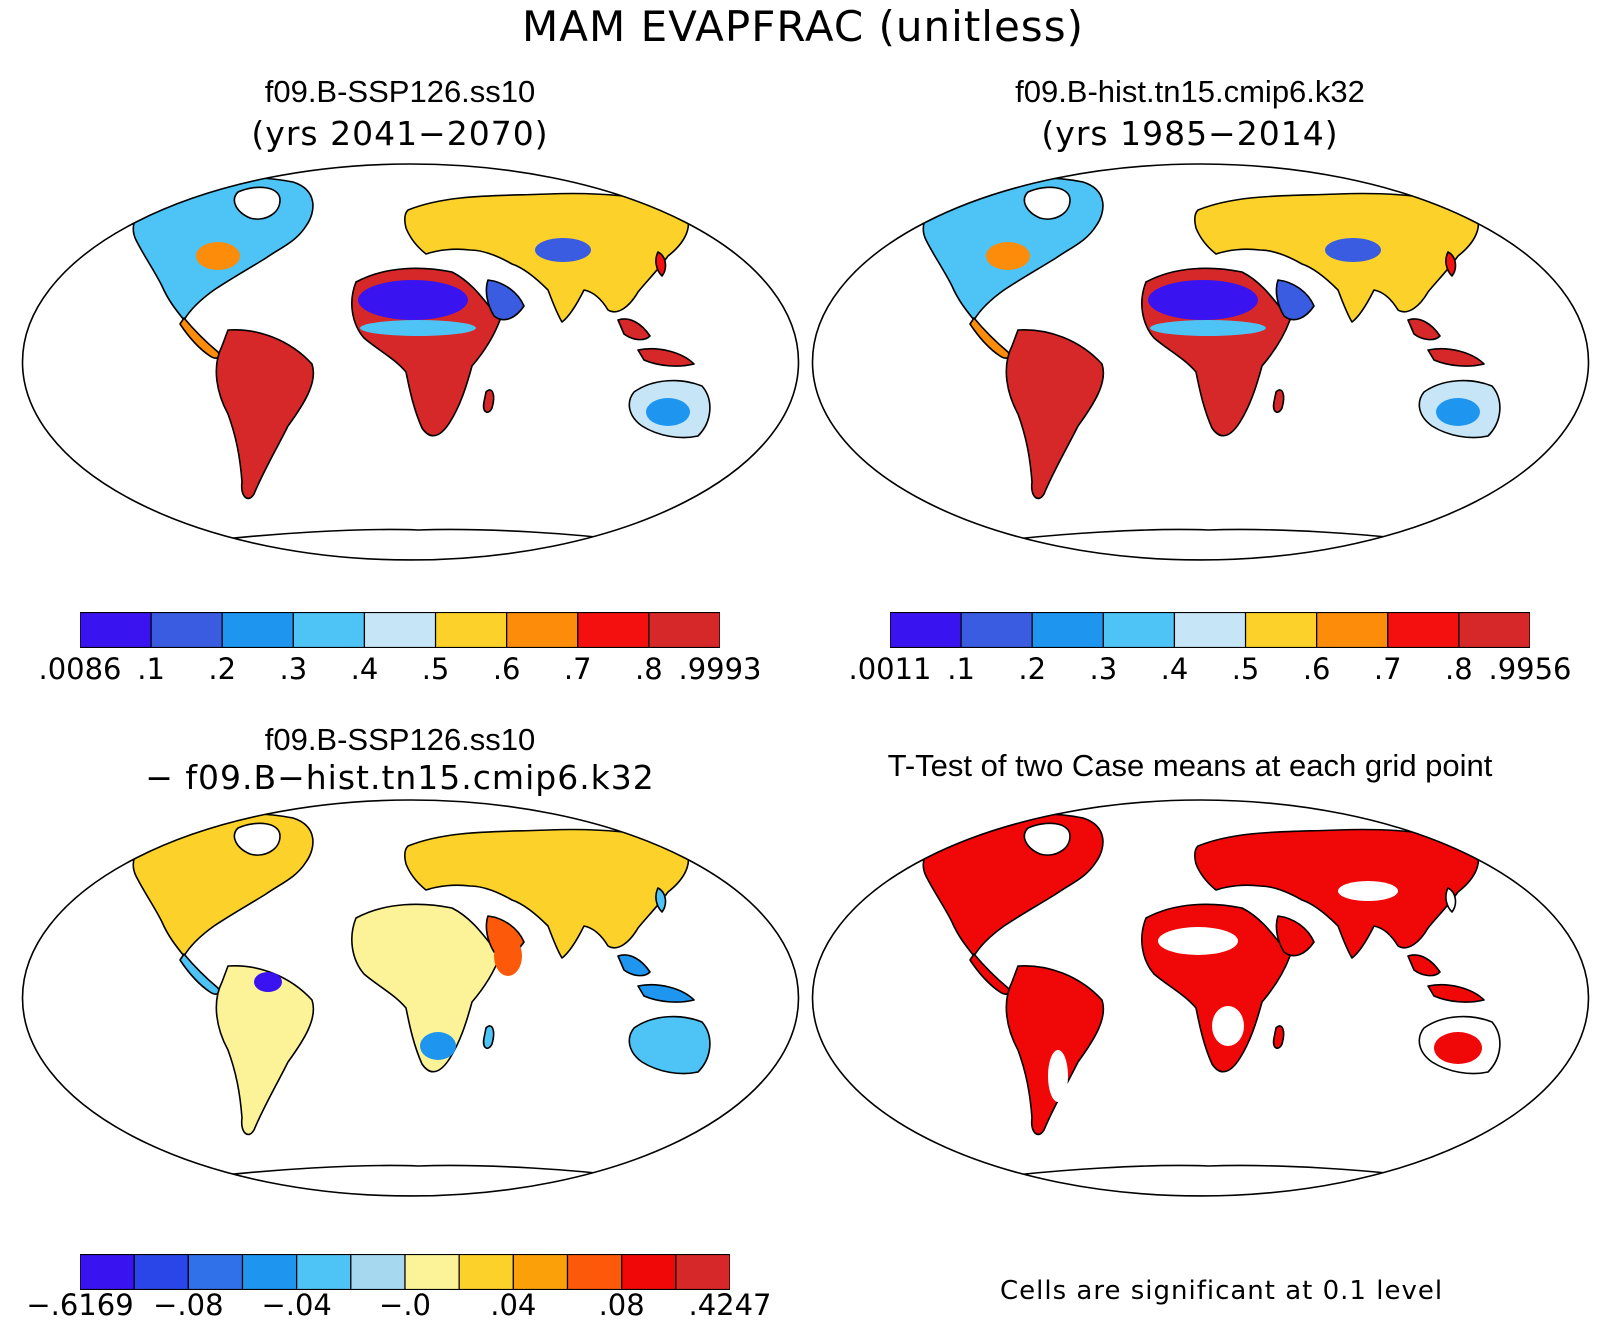 The height and width of the screenshot is (1324, 1606). I want to click on main-title: MAM EVAPFRAC (unitless), so click(803, 26).